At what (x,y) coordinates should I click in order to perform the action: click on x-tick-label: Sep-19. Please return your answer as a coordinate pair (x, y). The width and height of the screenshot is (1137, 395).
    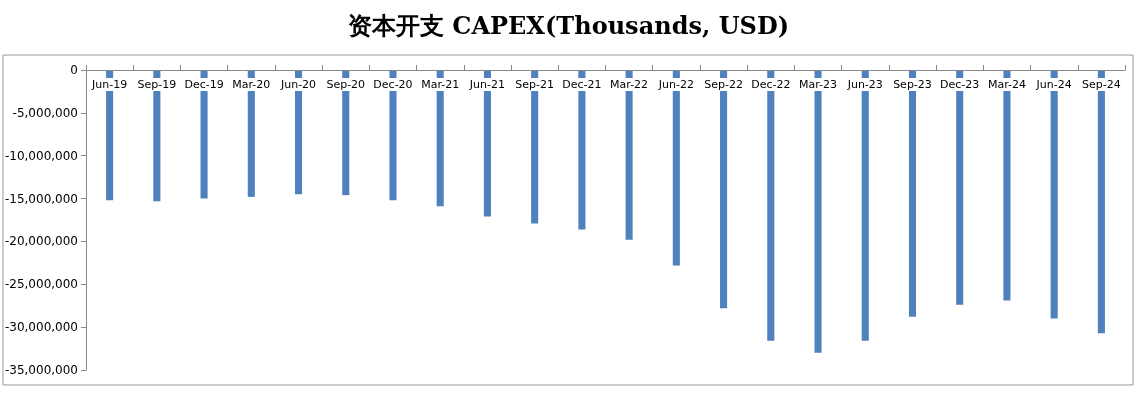
    Looking at the image, I should click on (157, 84).